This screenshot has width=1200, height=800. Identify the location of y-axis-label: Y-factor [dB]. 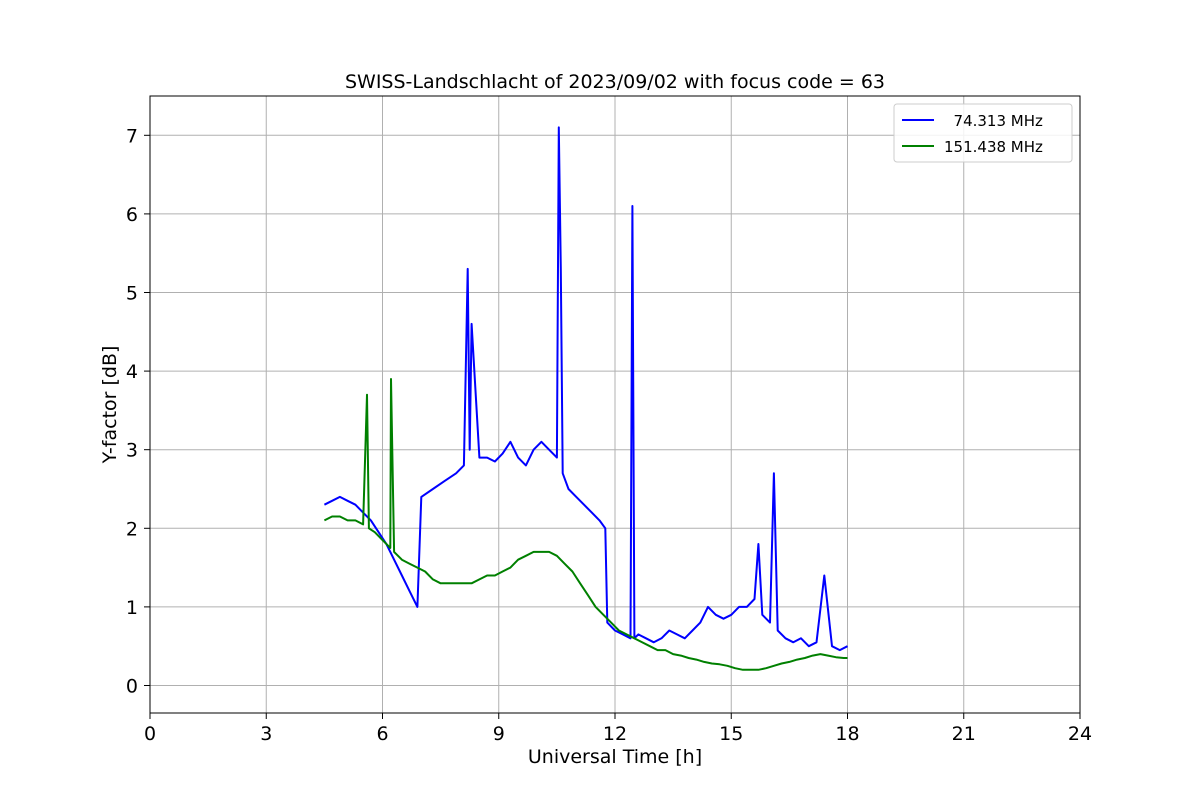
(110, 405).